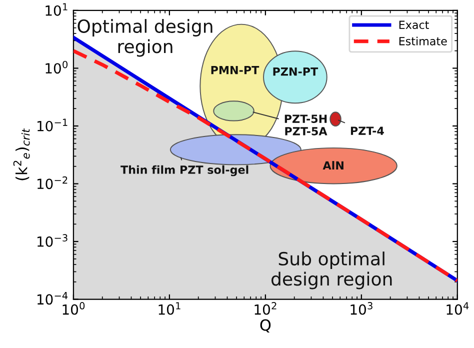  I want to click on y-tick-label: 10$^{−3}$, so click(52, 240).